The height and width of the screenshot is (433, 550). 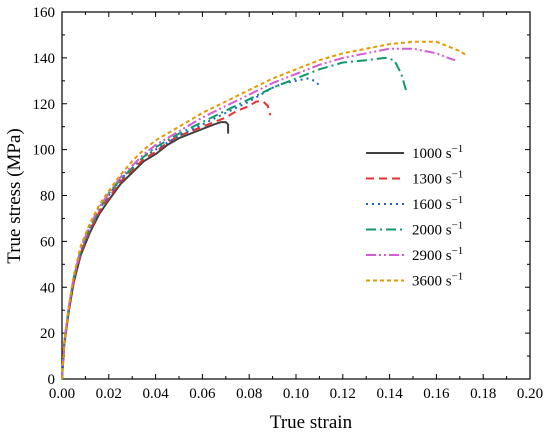 I want to click on y-tick-label: 40, so click(x=47, y=288).